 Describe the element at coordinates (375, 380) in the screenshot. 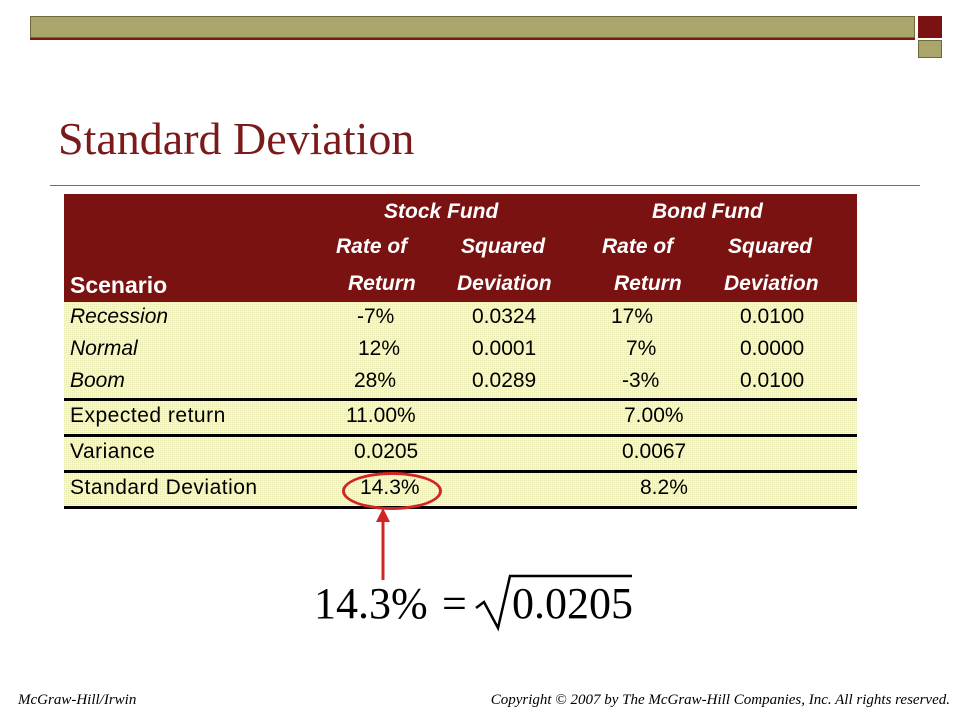

I see `stock-return-cell: 28%` at that location.